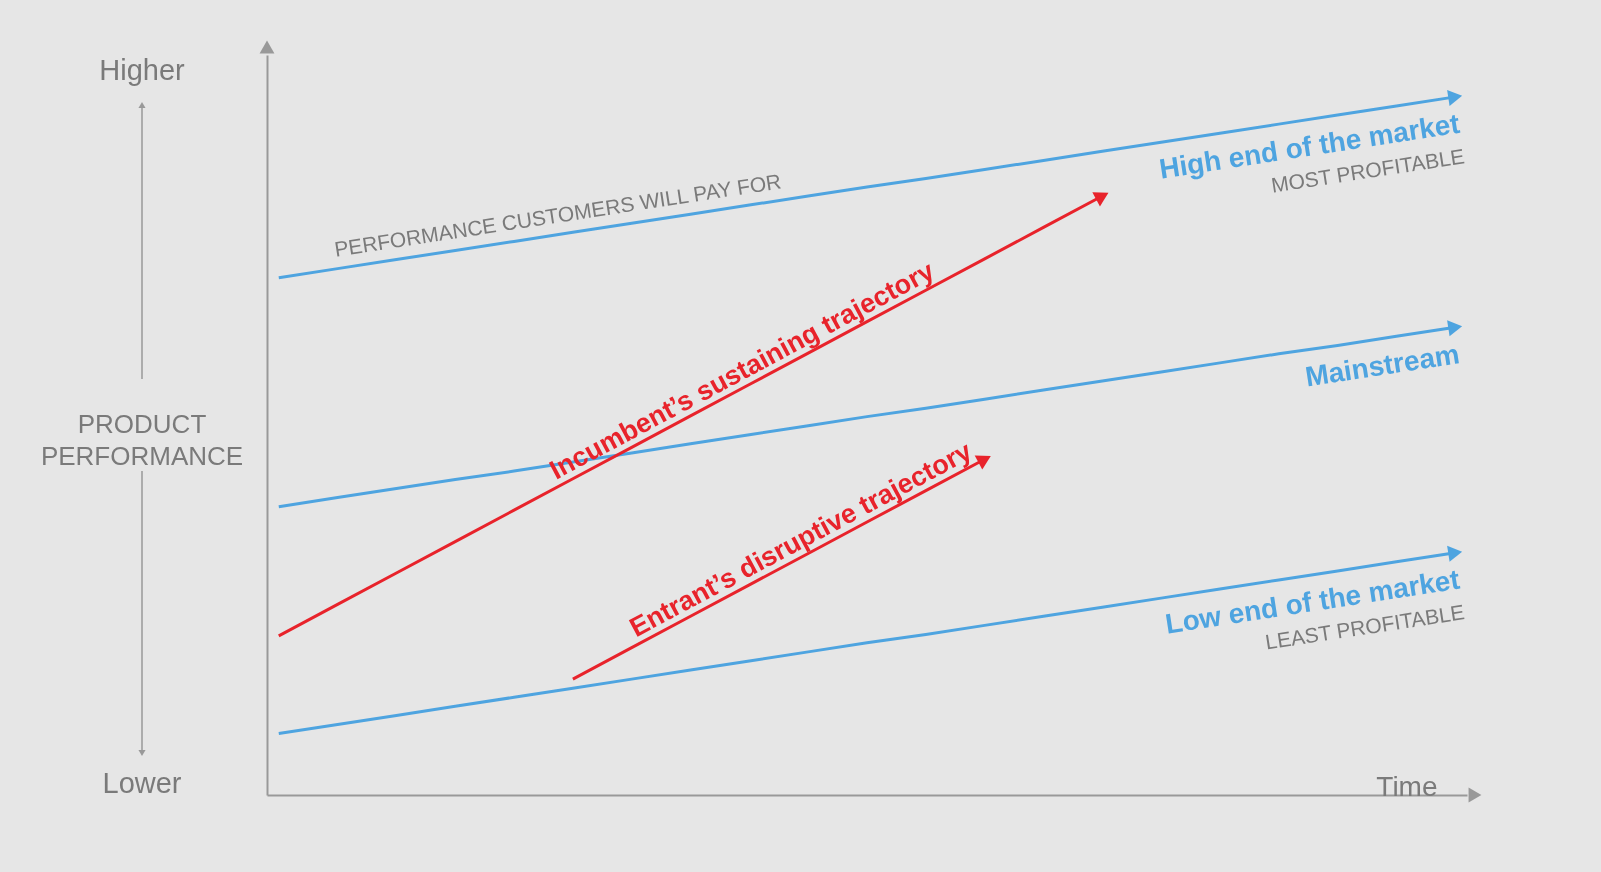  What do you see at coordinates (1407, 786) in the screenshot?
I see `x-axis-title: Time` at bounding box center [1407, 786].